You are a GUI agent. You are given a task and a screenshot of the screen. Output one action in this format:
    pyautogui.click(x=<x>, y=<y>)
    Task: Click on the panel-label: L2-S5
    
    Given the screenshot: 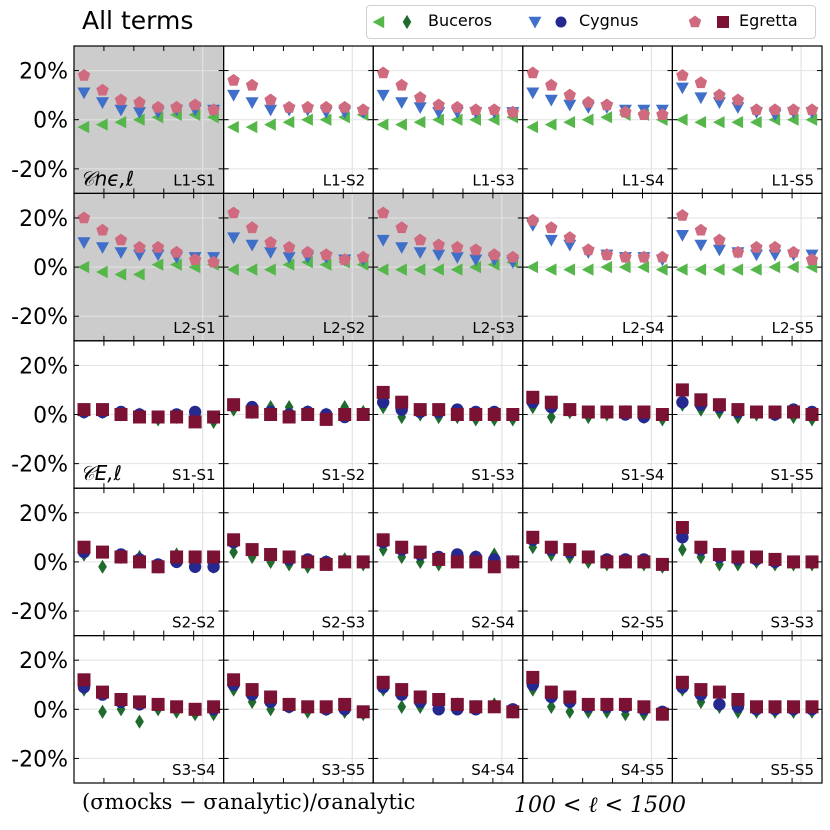 What is the action you would take?
    pyautogui.click(x=793, y=328)
    